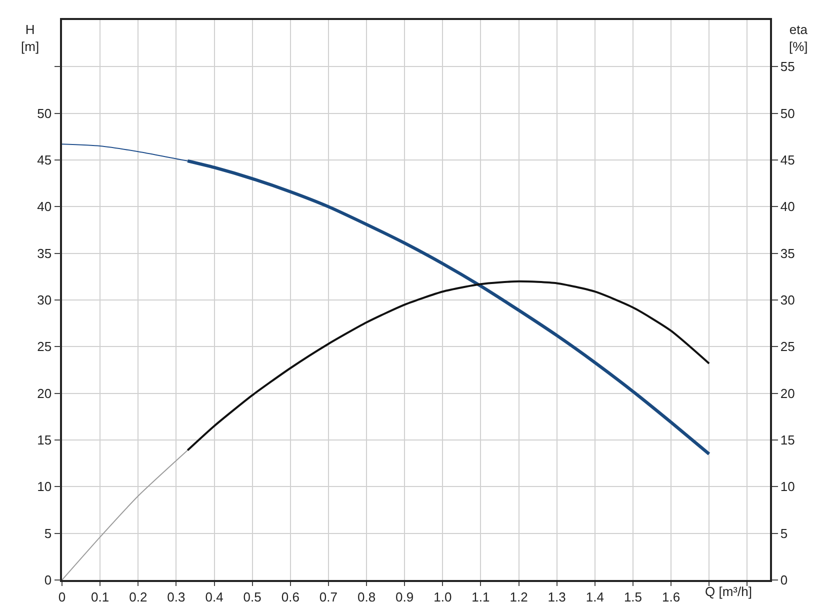 The image size is (814, 616). Describe the element at coordinates (48, 533) in the screenshot. I see `y-tick-label: 5` at that location.